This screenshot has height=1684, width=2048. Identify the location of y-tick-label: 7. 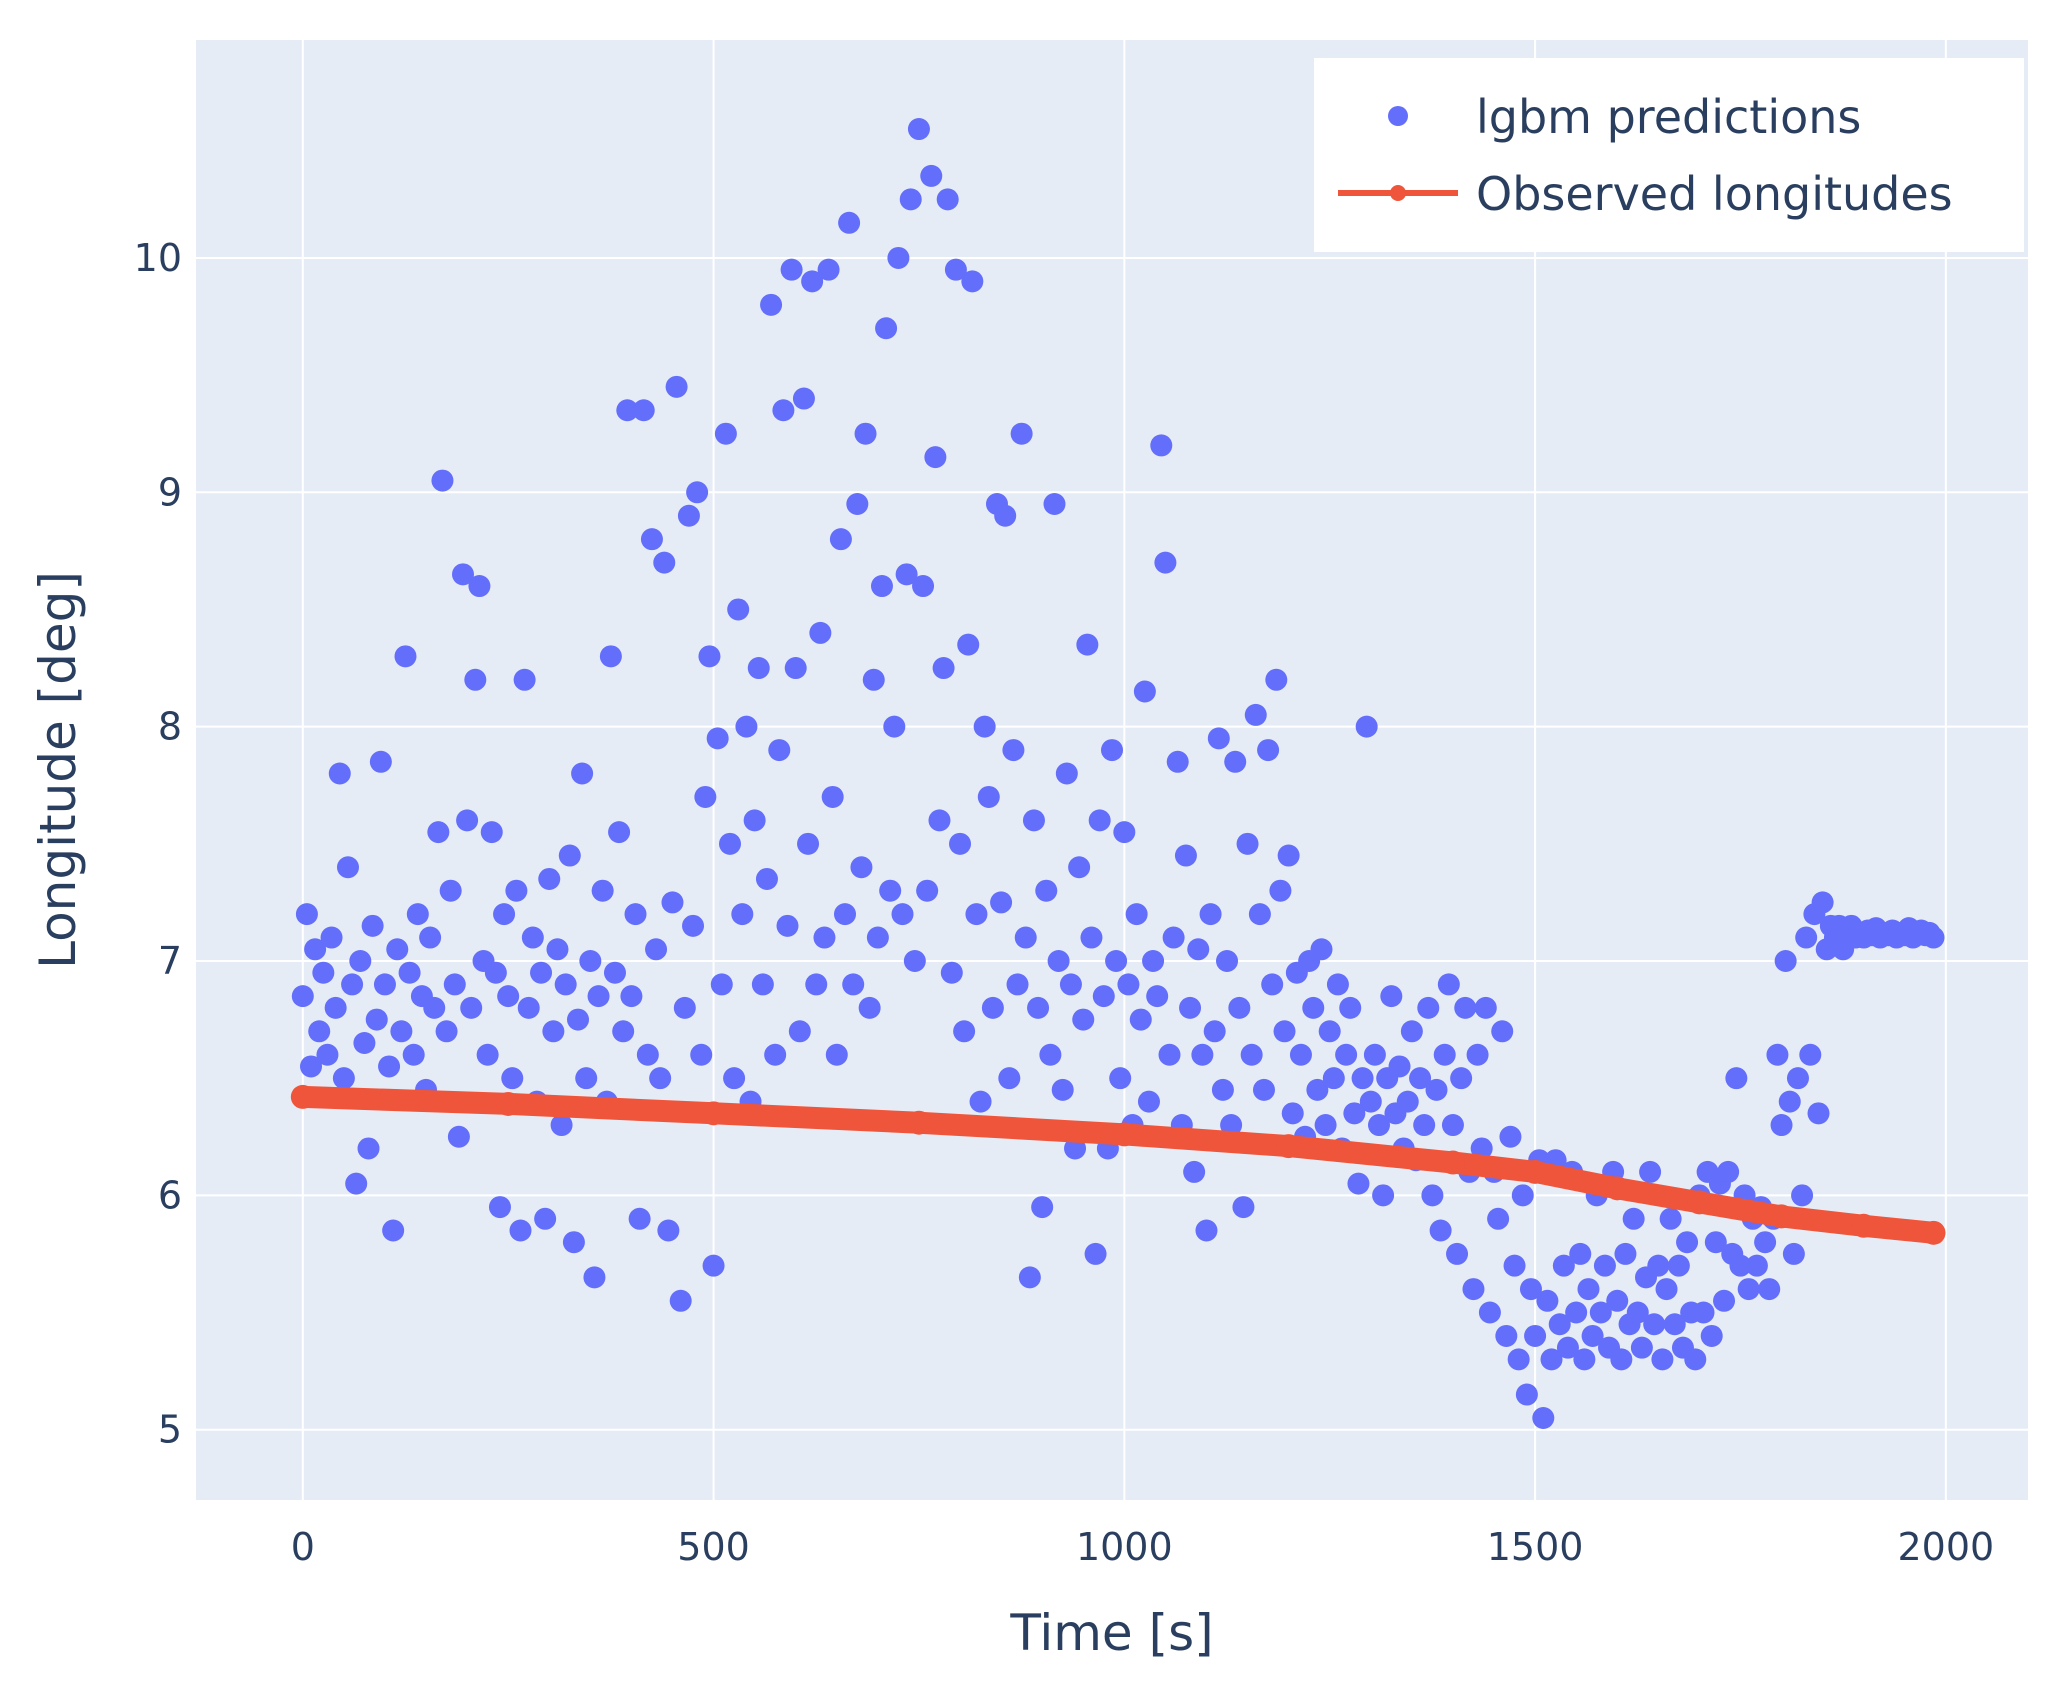
(170, 961).